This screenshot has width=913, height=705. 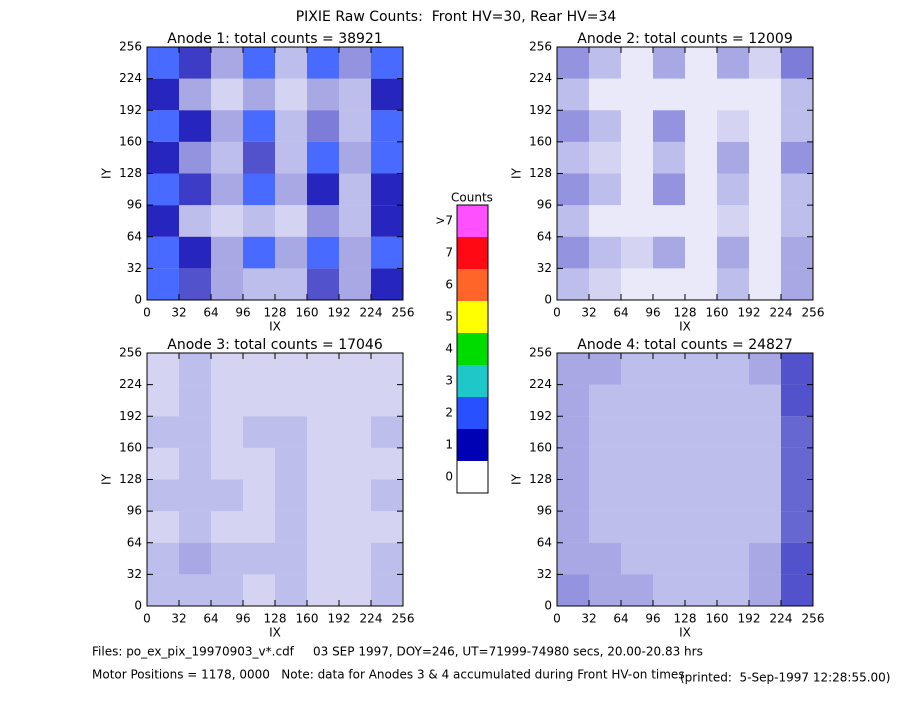 I want to click on colorbar-tick-label: 6, so click(x=449, y=285).